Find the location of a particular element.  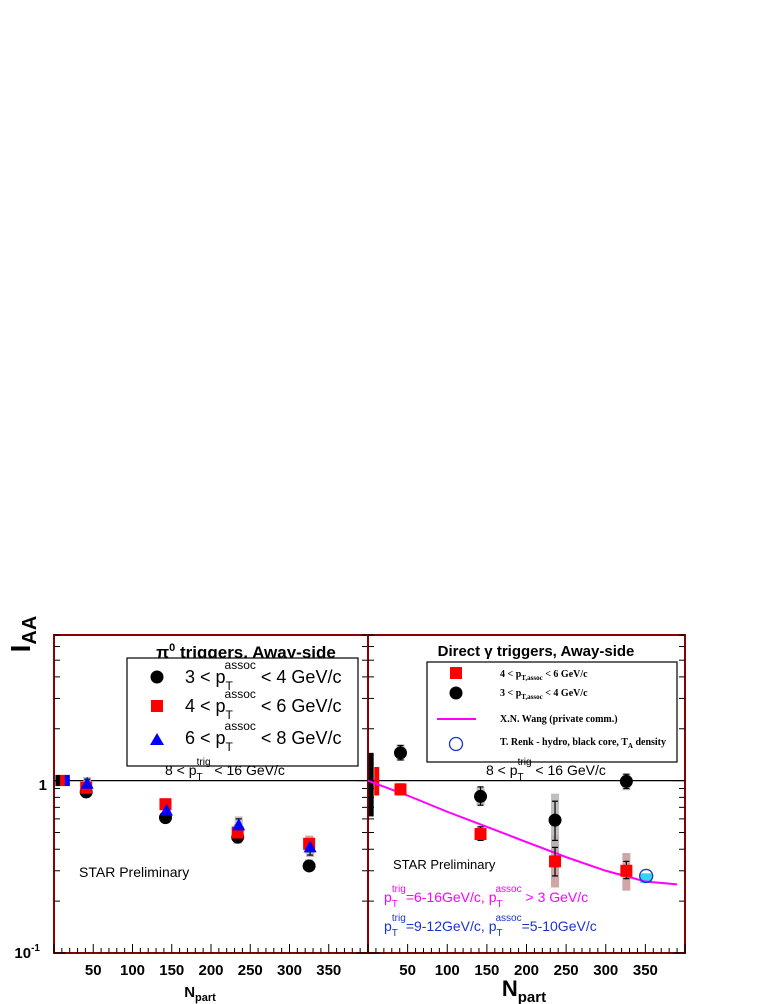

left-x-tick-label: 200 is located at coordinates (210, 970).